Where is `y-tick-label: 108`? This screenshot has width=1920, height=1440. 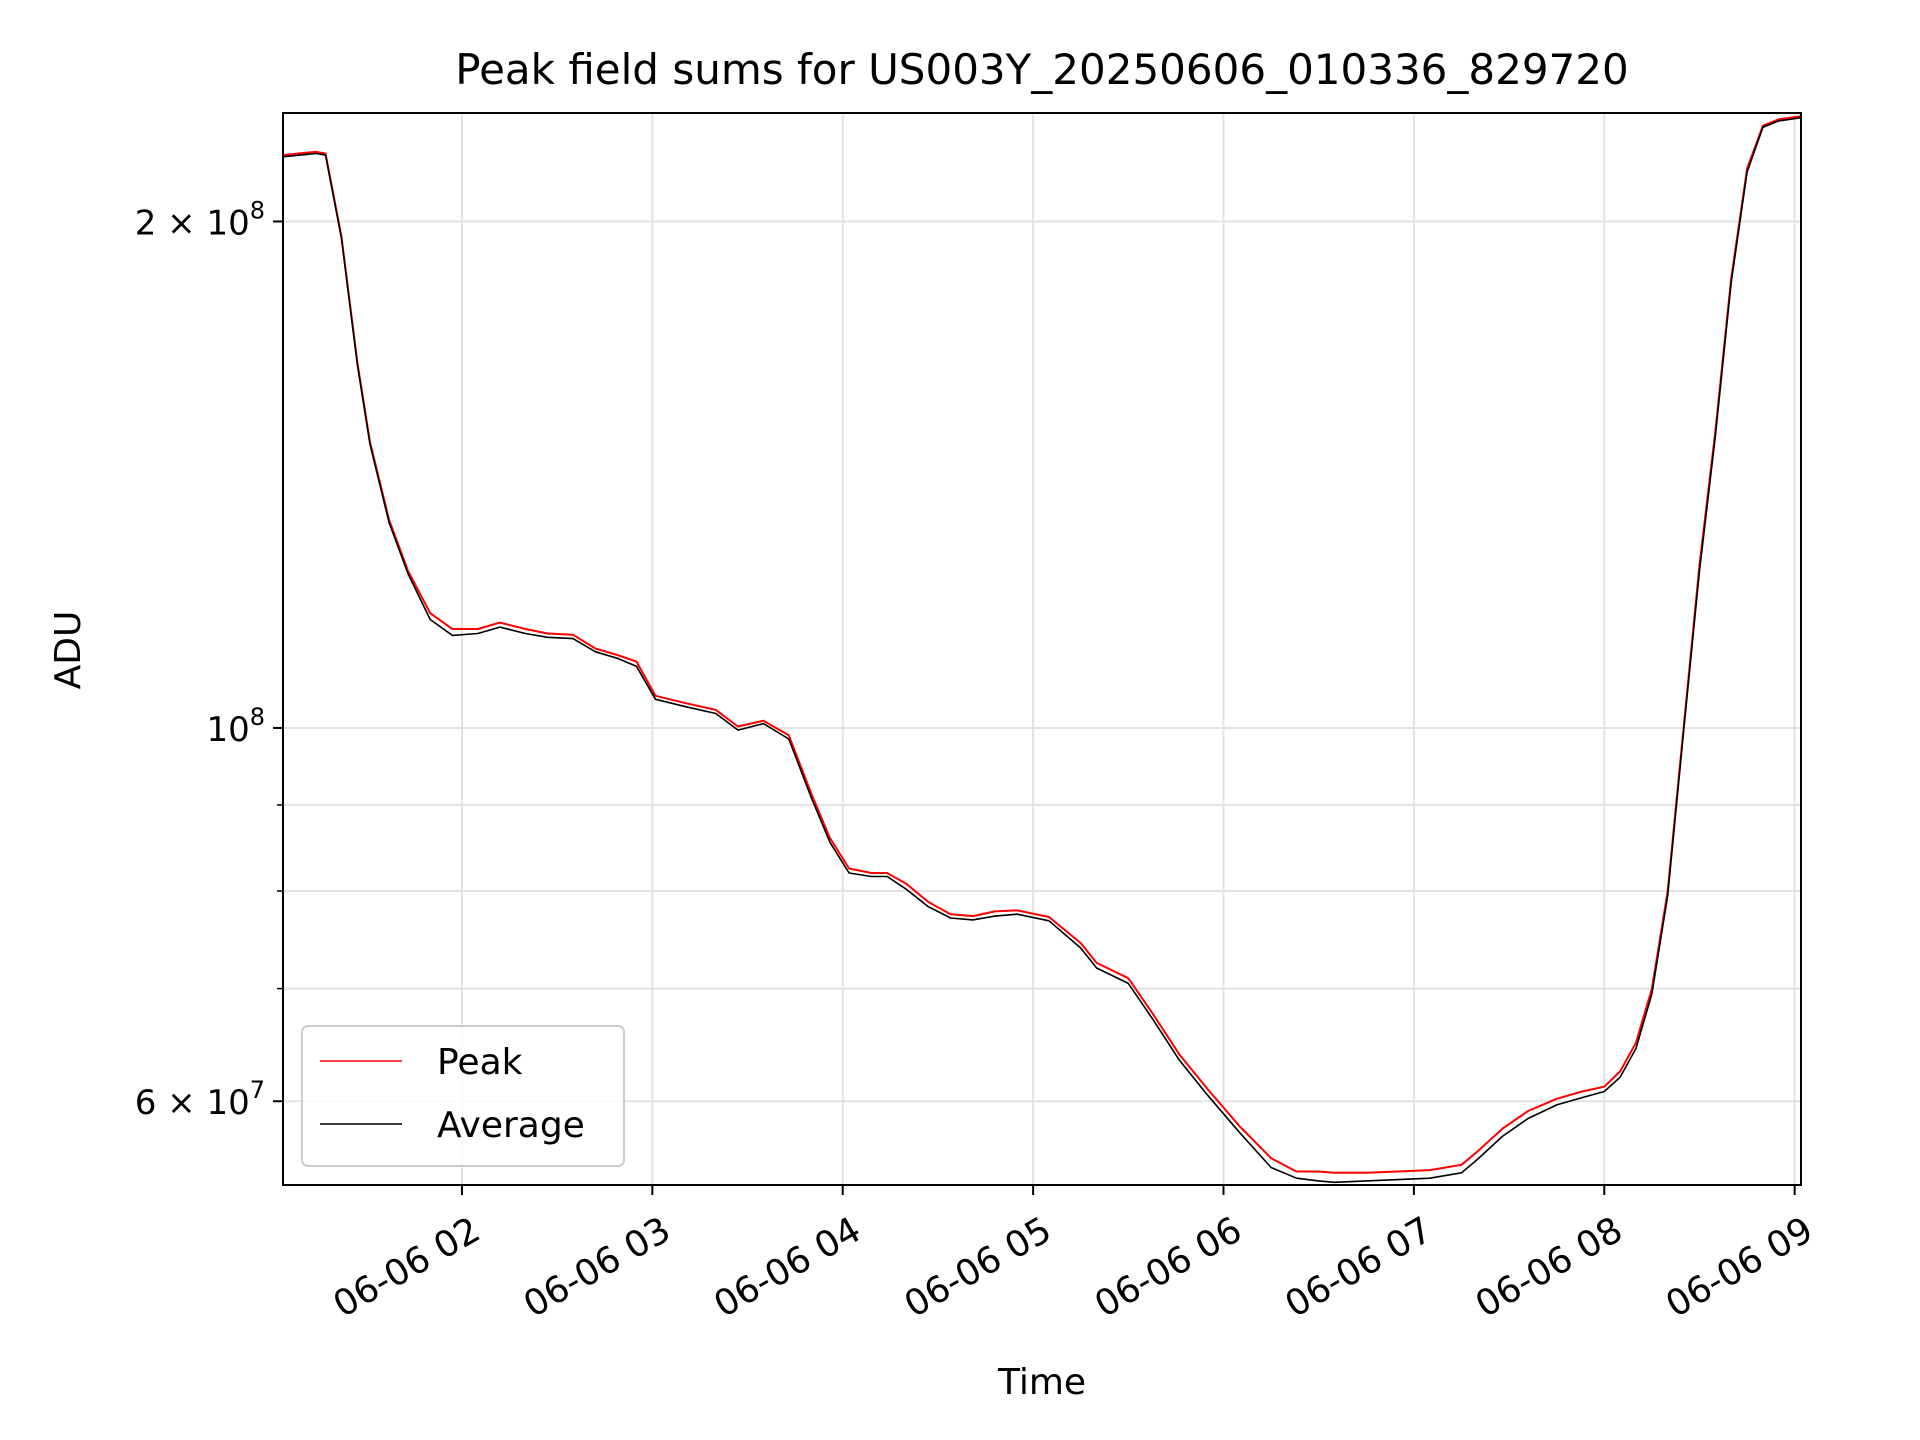
y-tick-label: 108 is located at coordinates (235, 726).